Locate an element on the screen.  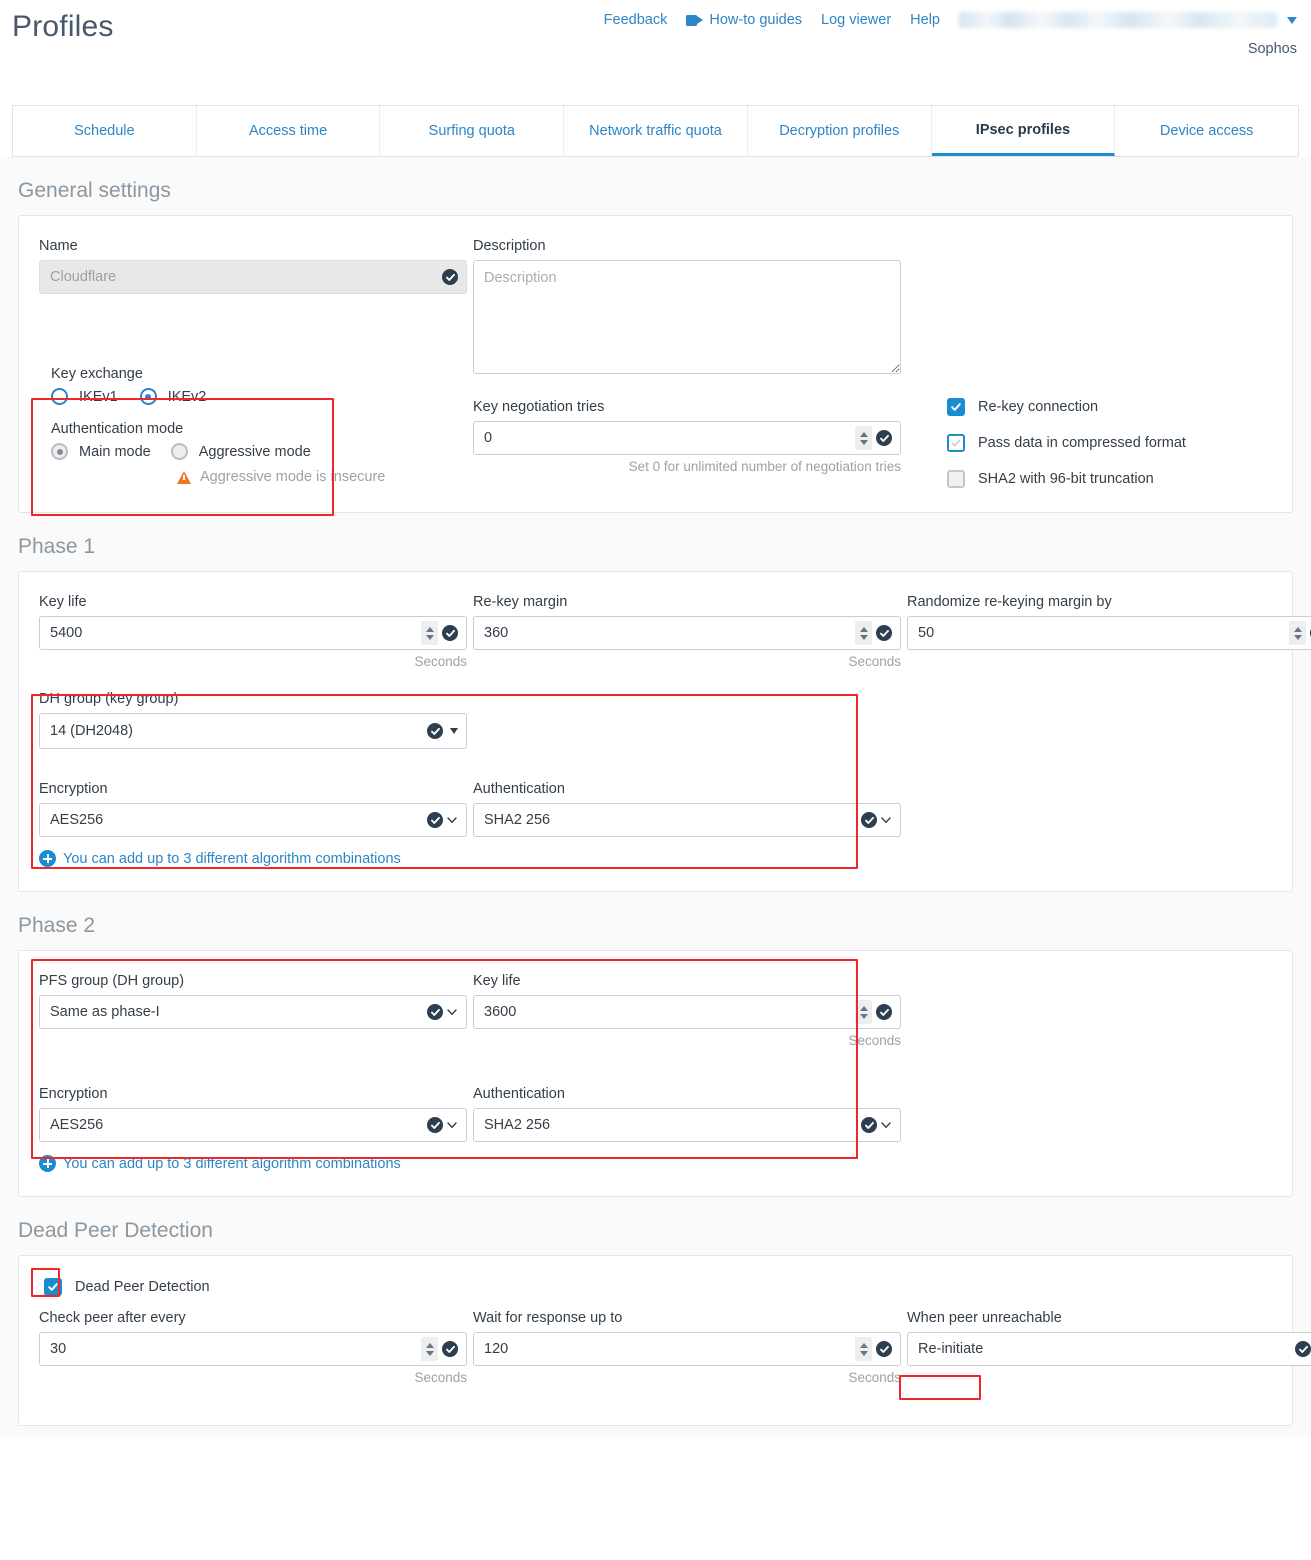
phase1-dh-group-label: DH group (key group) is located at coordinates (109, 699).